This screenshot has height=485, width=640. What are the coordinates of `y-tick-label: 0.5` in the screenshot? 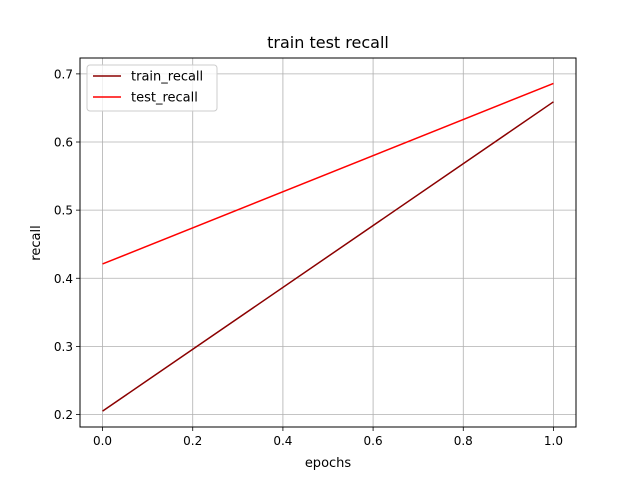 It's located at (63, 211).